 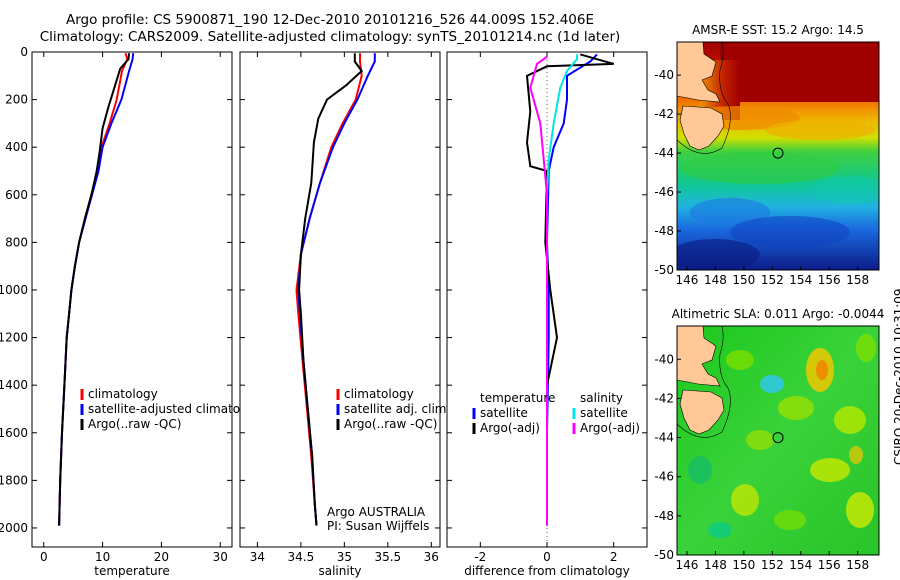 What do you see at coordinates (601, 398) in the screenshot?
I see `legend-group-title: salinity` at bounding box center [601, 398].